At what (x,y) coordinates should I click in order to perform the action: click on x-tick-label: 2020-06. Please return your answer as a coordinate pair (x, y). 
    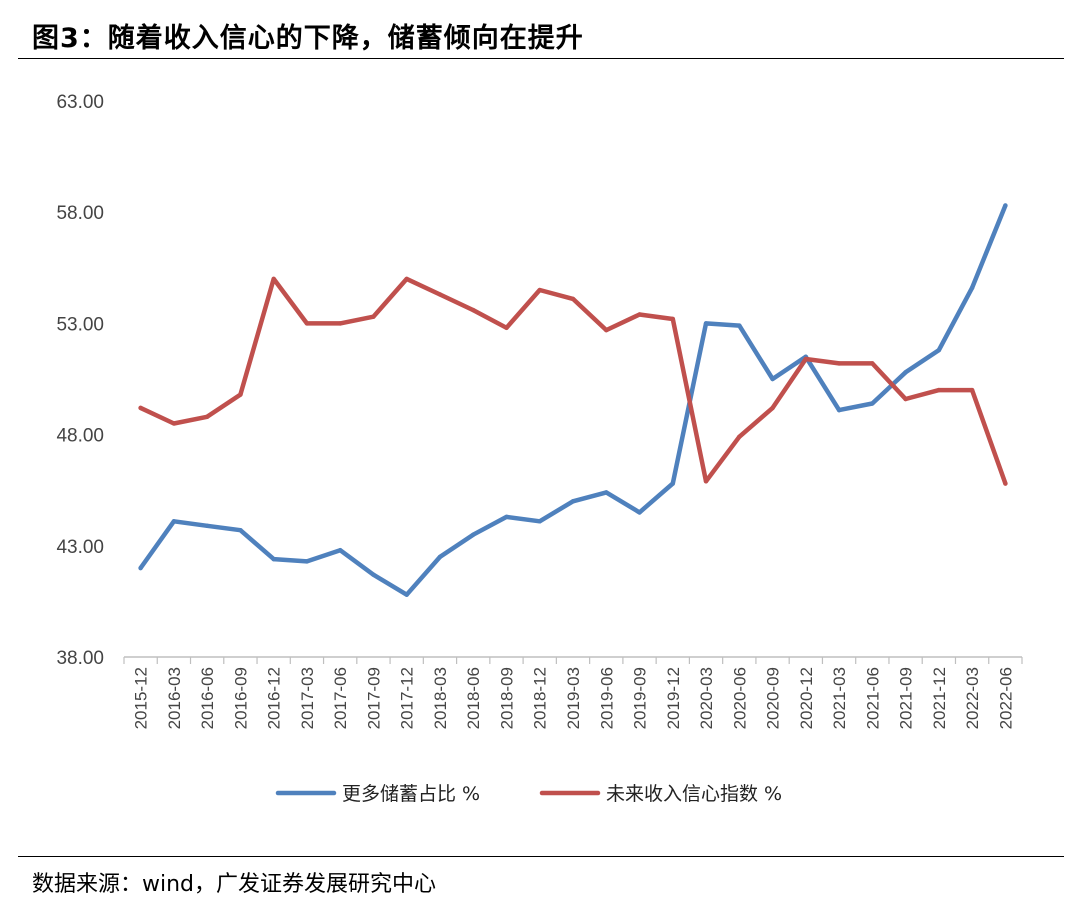
    Looking at the image, I should click on (739, 698).